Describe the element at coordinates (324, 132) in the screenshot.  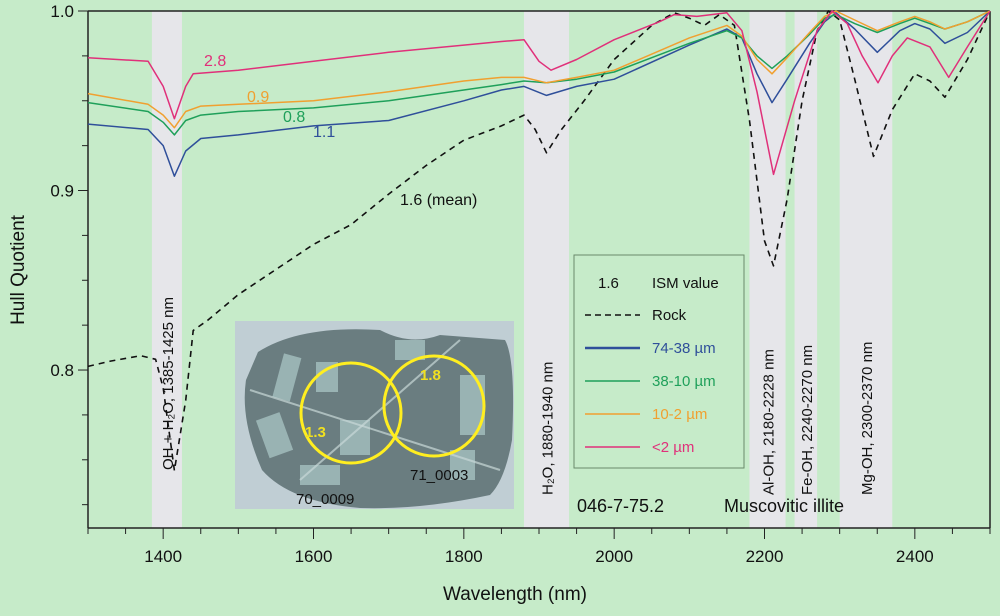
I see `ism-label: 1.1` at that location.